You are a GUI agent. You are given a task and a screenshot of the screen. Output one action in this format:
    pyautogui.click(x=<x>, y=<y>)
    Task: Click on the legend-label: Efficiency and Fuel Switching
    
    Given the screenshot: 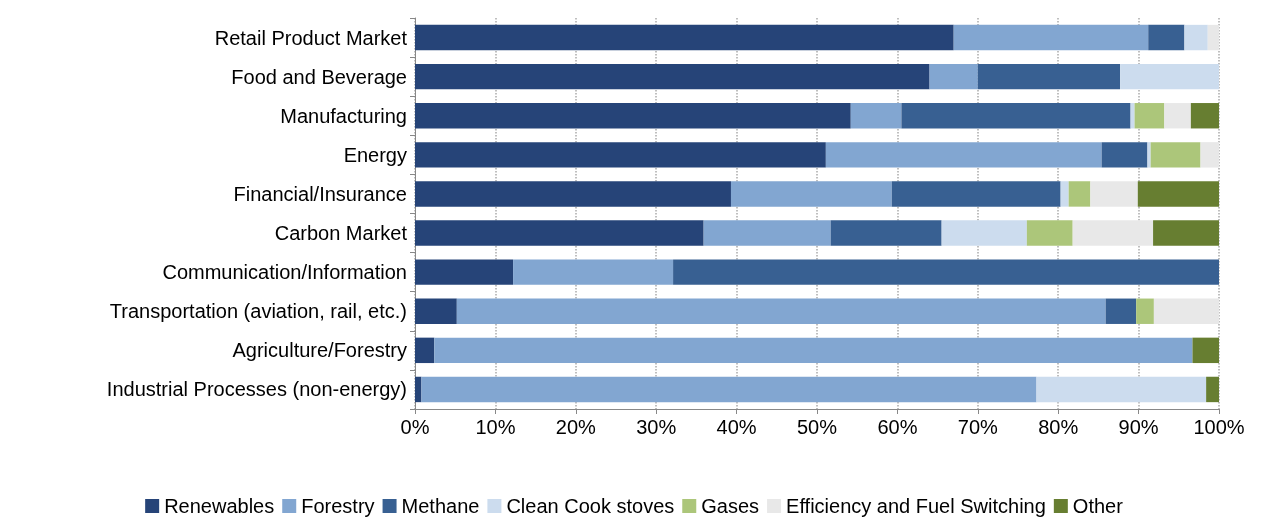 What is the action you would take?
    pyautogui.click(x=916, y=506)
    